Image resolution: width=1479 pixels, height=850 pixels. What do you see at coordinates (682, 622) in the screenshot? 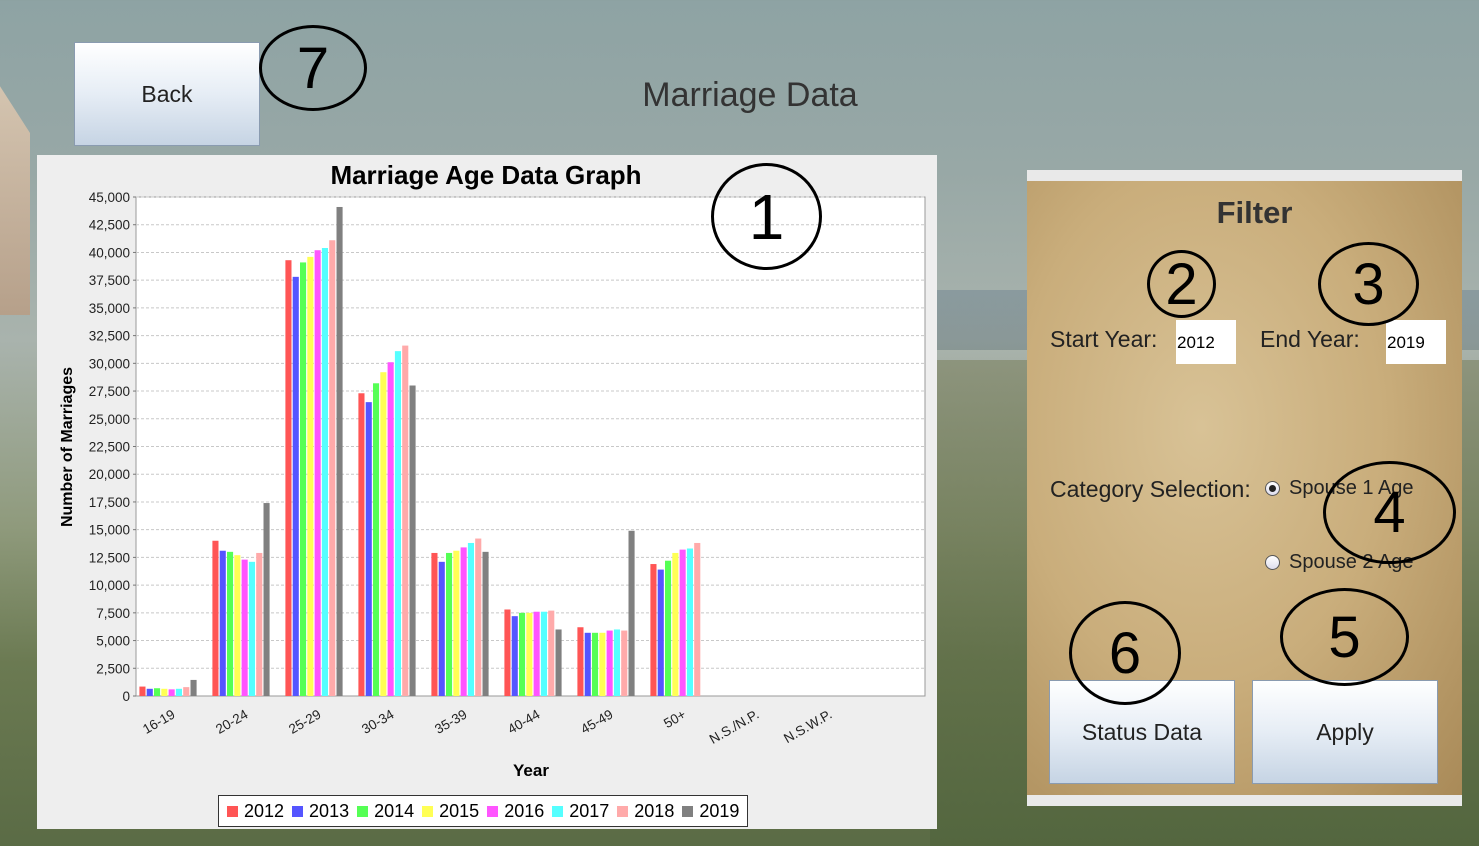
I see `bar-2016-50+` at bounding box center [682, 622].